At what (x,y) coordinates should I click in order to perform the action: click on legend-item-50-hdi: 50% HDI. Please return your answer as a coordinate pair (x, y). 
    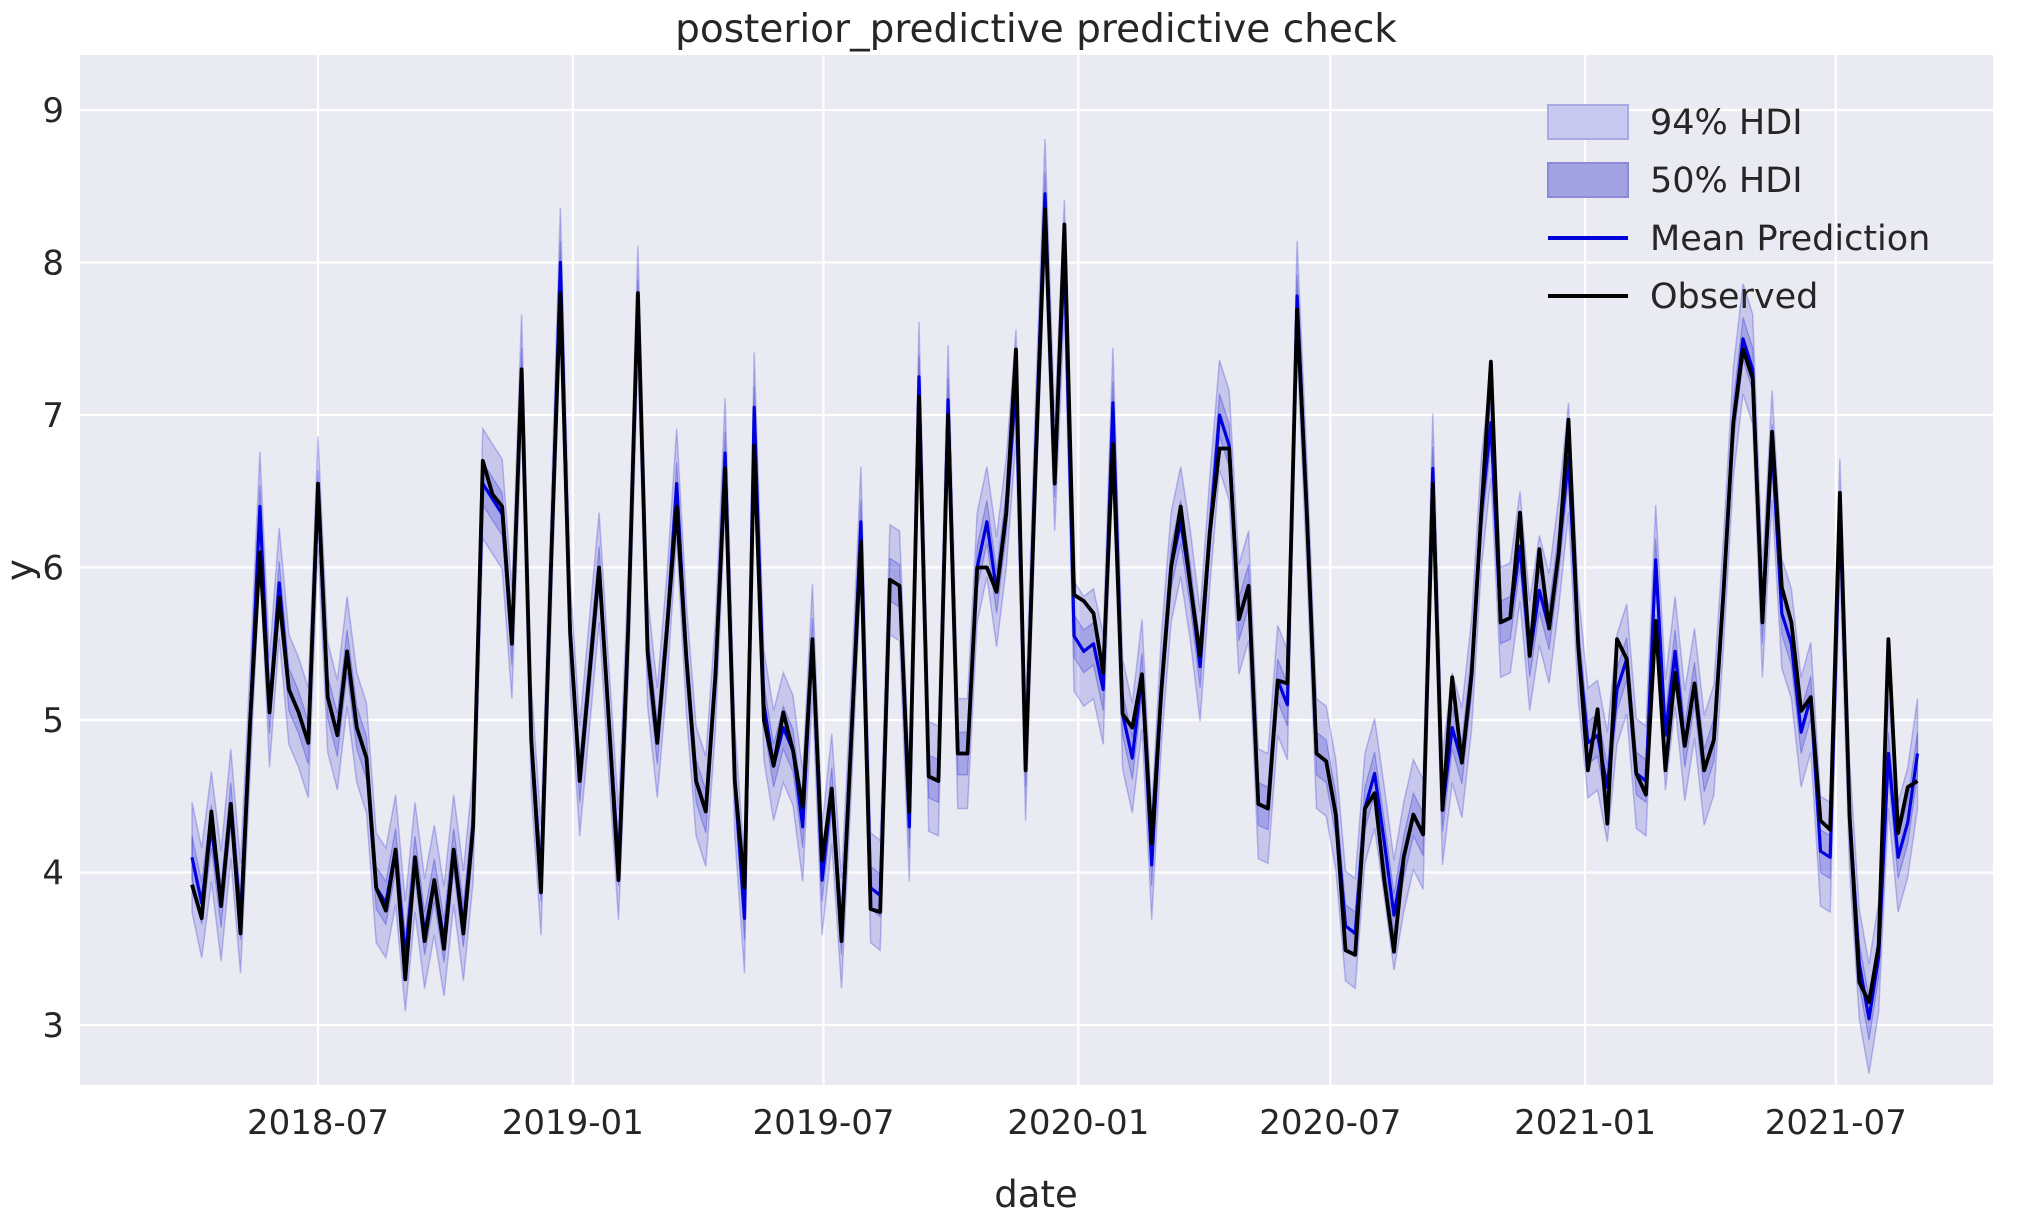
    Looking at the image, I should click on (1675, 181).